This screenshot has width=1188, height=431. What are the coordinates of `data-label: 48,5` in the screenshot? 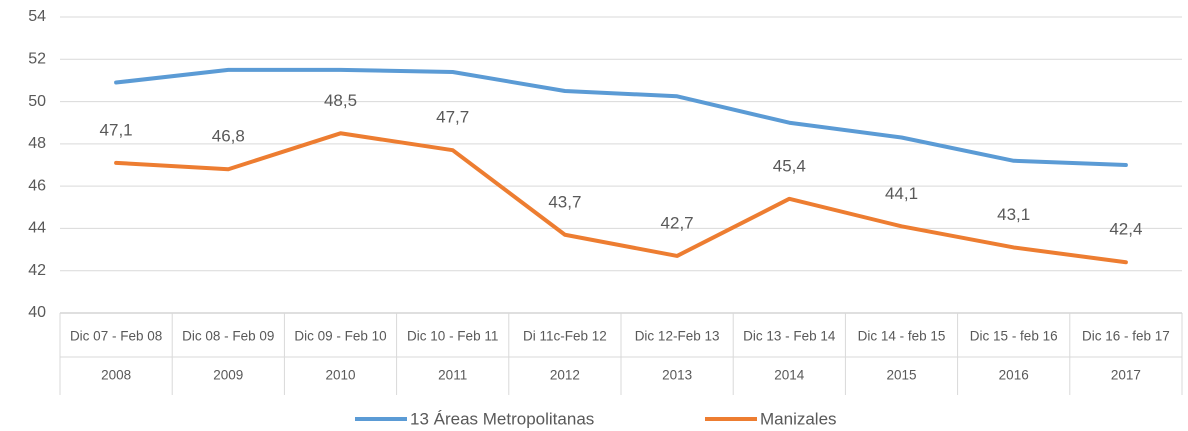 It's located at (340, 100).